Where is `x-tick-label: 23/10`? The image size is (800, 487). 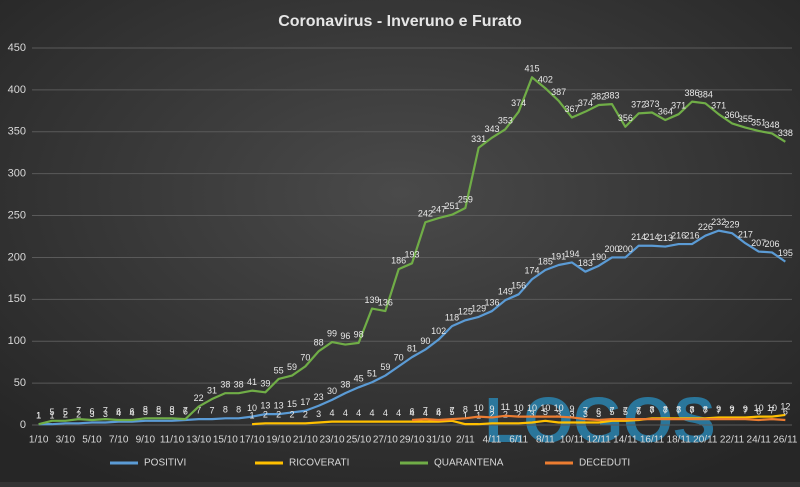 x-tick-label: 23/10 is located at coordinates (331, 440).